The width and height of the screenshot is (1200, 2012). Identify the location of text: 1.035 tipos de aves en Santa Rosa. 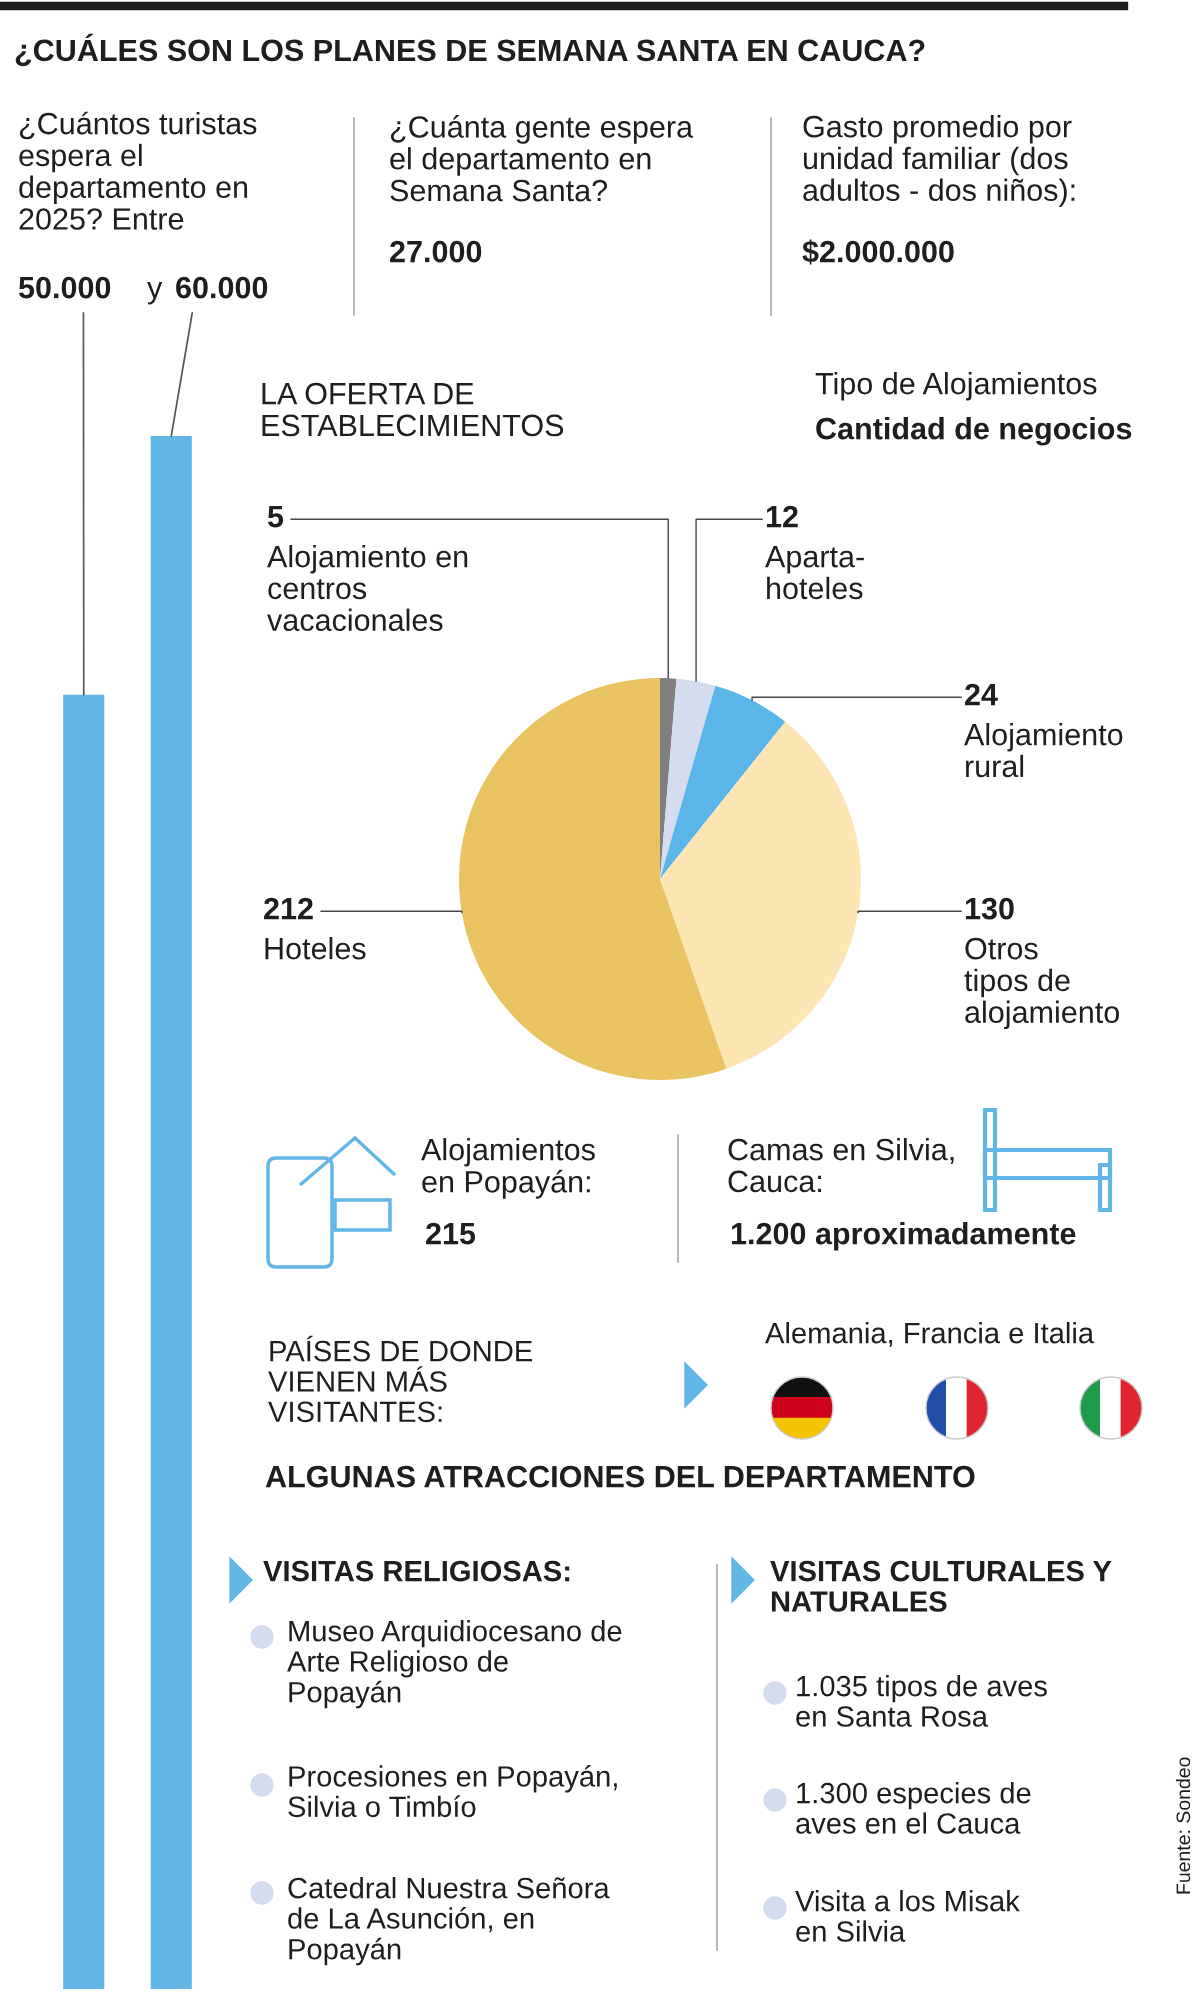
(921, 1701).